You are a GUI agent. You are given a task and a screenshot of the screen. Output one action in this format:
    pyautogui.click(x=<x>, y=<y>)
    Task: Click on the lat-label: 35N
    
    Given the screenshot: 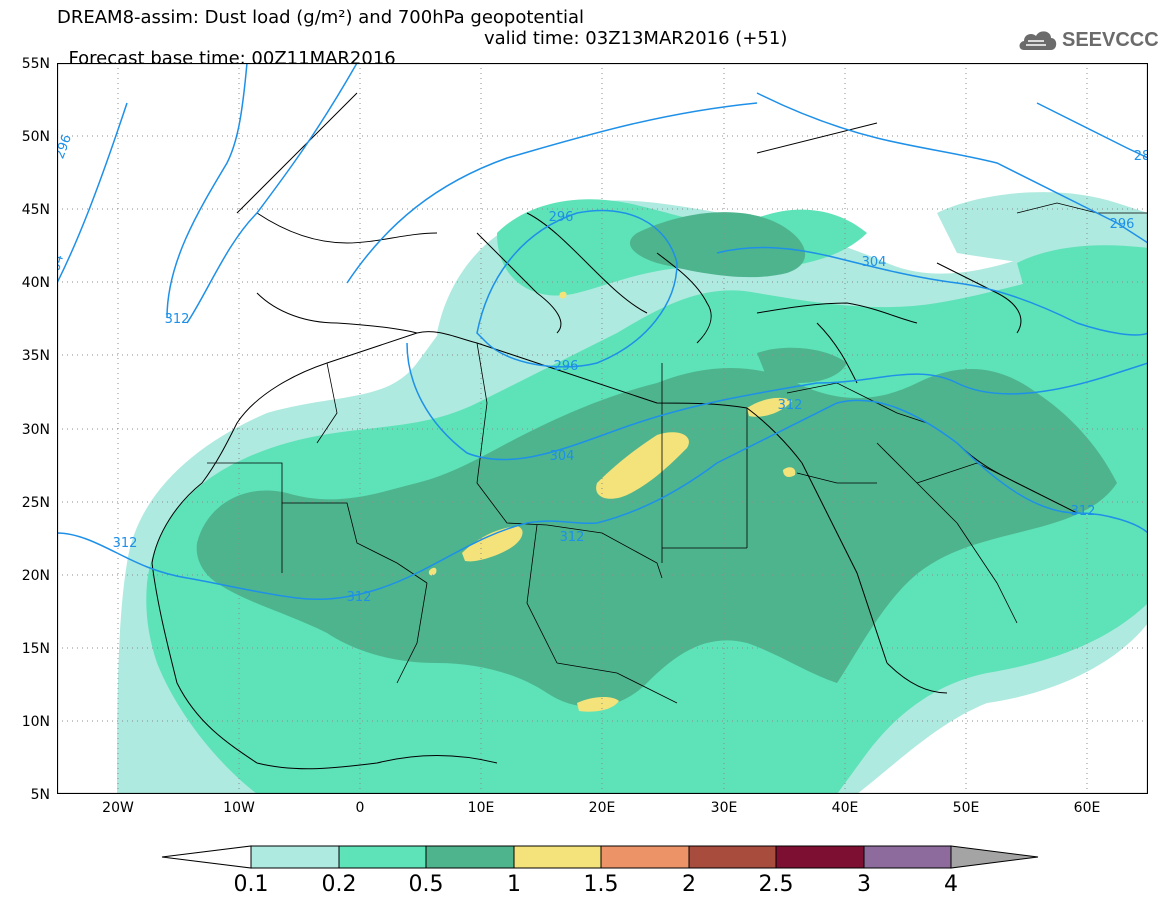 What is the action you would take?
    pyautogui.click(x=35, y=356)
    